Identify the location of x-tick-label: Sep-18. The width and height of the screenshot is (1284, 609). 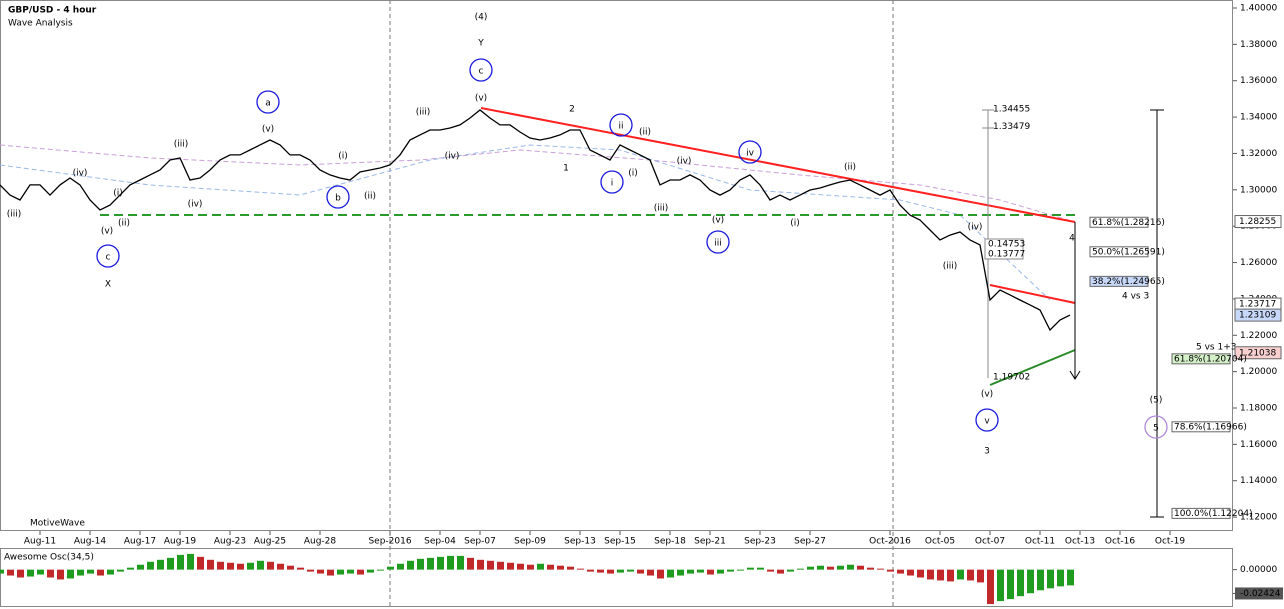
(670, 542).